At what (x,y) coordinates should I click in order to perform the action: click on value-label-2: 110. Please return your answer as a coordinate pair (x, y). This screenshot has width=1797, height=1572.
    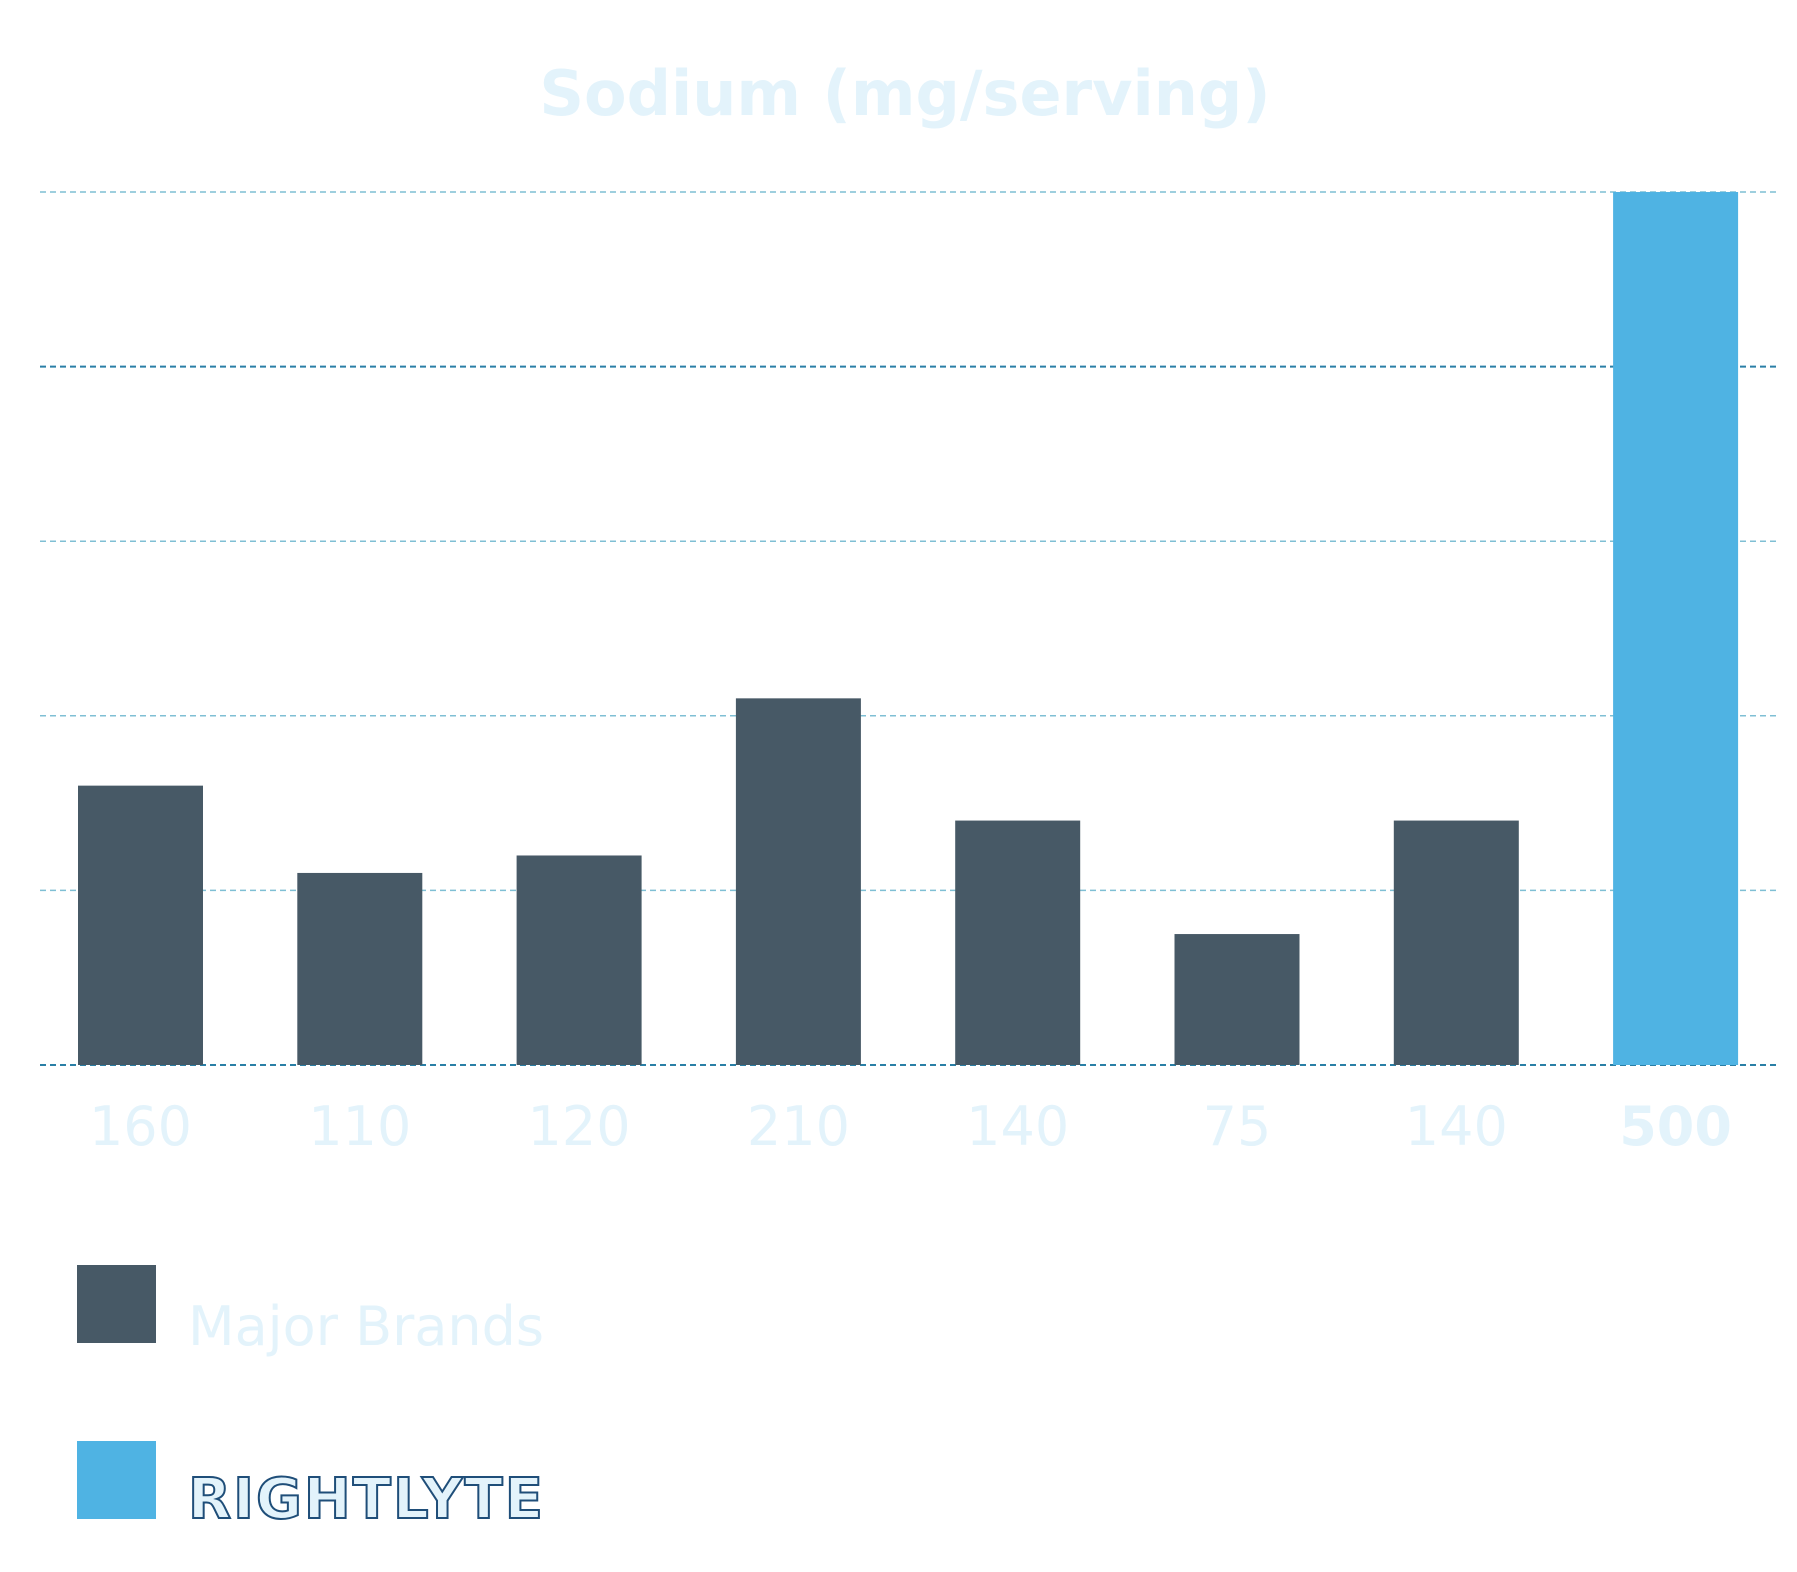
    Looking at the image, I should click on (359, 1126).